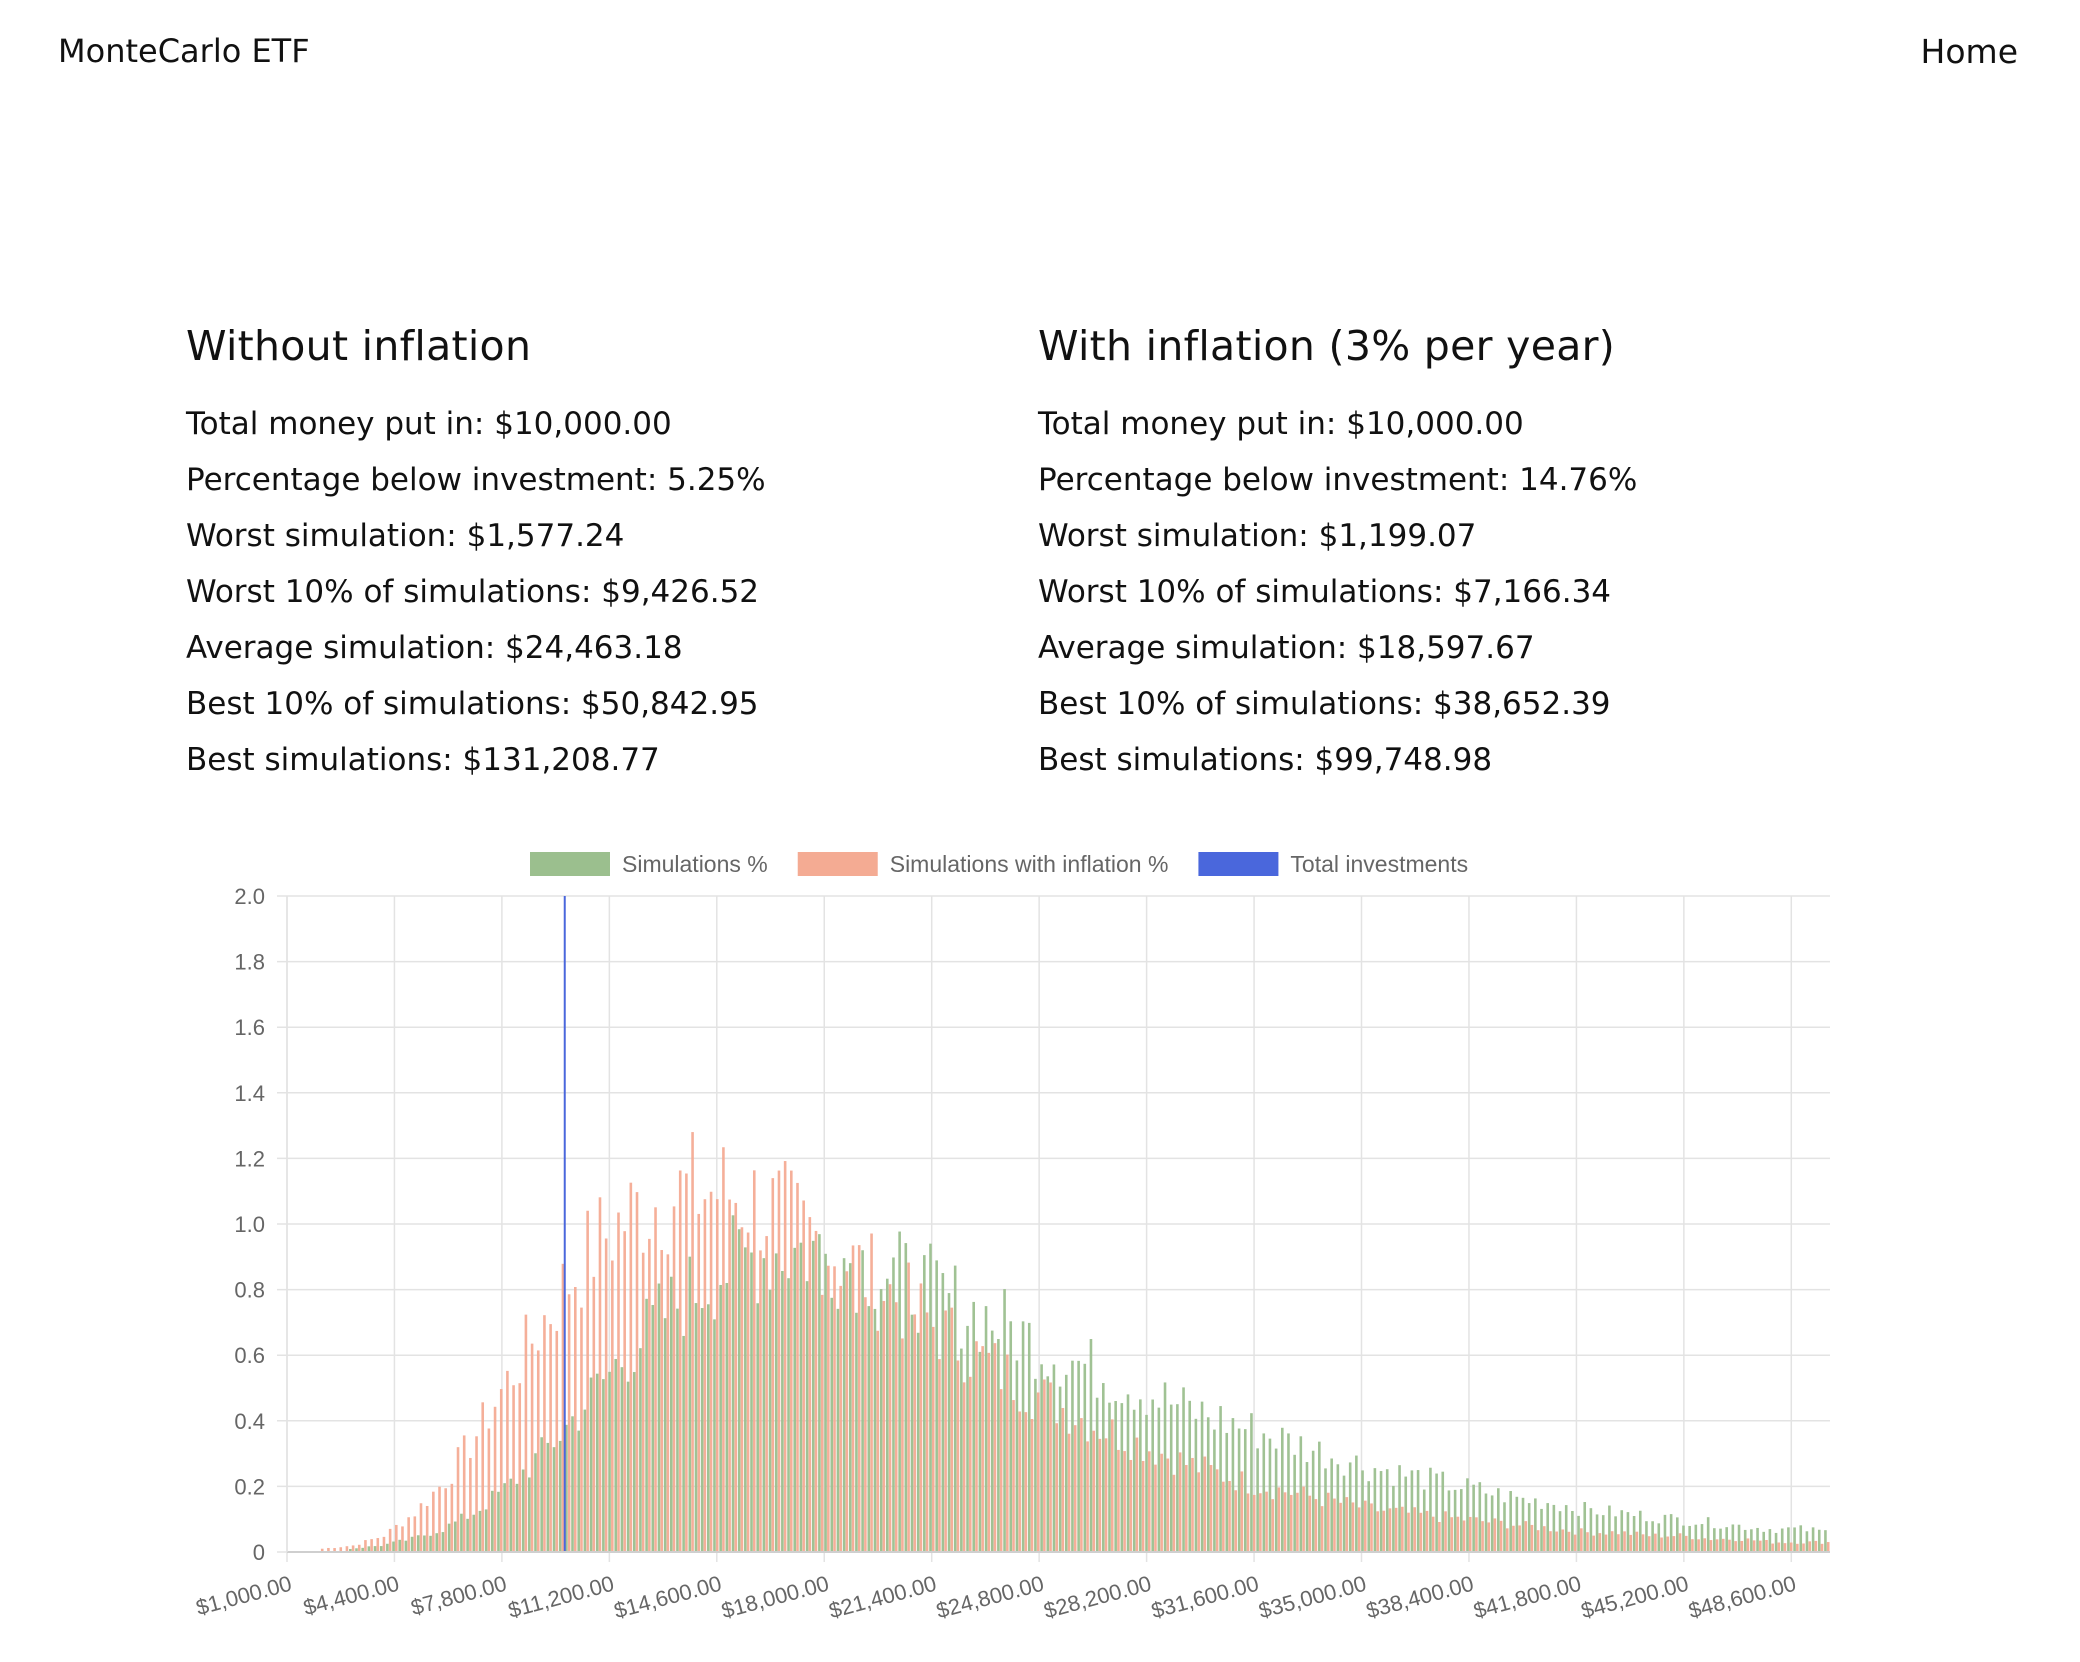 The image size is (2080, 1662). What do you see at coordinates (1338, 480) in the screenshot?
I see `percentage-below-stat: Percentage below investment: 14.76%` at bounding box center [1338, 480].